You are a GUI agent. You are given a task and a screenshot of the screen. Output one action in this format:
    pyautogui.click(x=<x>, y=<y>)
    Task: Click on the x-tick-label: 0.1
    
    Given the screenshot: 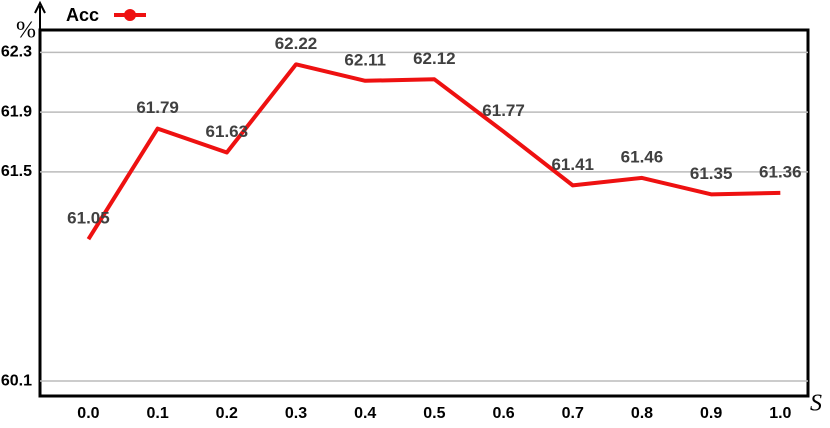 What is the action you would take?
    pyautogui.click(x=157, y=413)
    